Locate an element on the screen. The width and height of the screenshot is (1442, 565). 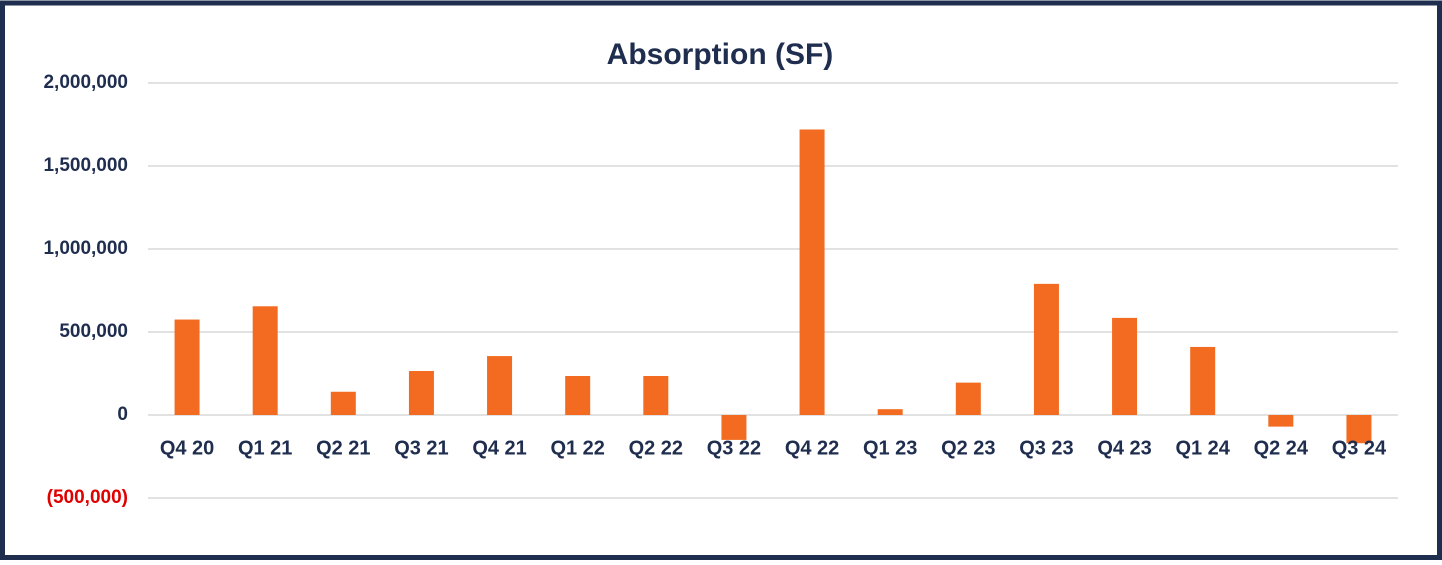
x-tick-label: Q4 23 is located at coordinates (1124, 448).